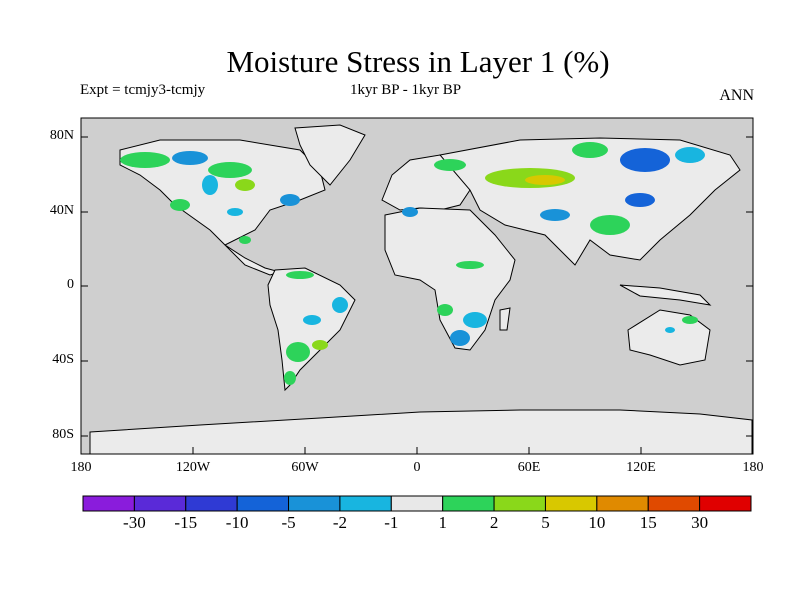  What do you see at coordinates (641, 467) in the screenshot?
I see `x-tick-120e: 120E` at bounding box center [641, 467].